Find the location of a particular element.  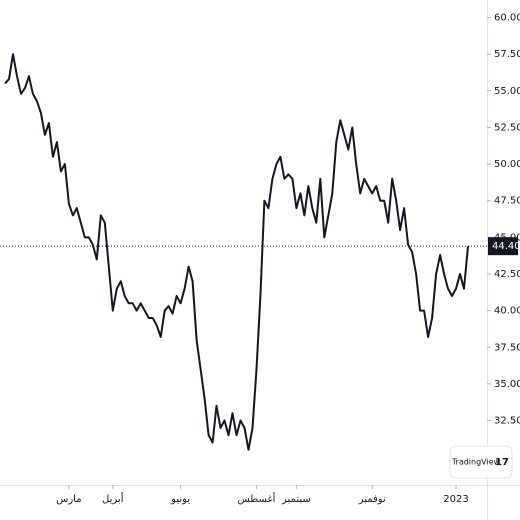

last-price-label: 44.40 is located at coordinates (506, 246).